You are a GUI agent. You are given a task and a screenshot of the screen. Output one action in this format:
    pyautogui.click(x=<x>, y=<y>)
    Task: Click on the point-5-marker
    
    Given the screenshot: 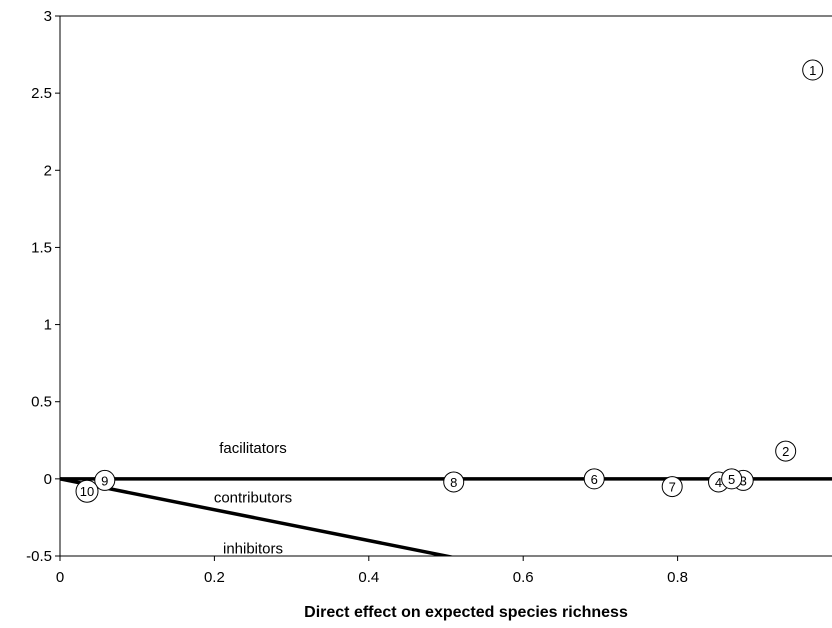 What is the action you would take?
    pyautogui.click(x=732, y=479)
    